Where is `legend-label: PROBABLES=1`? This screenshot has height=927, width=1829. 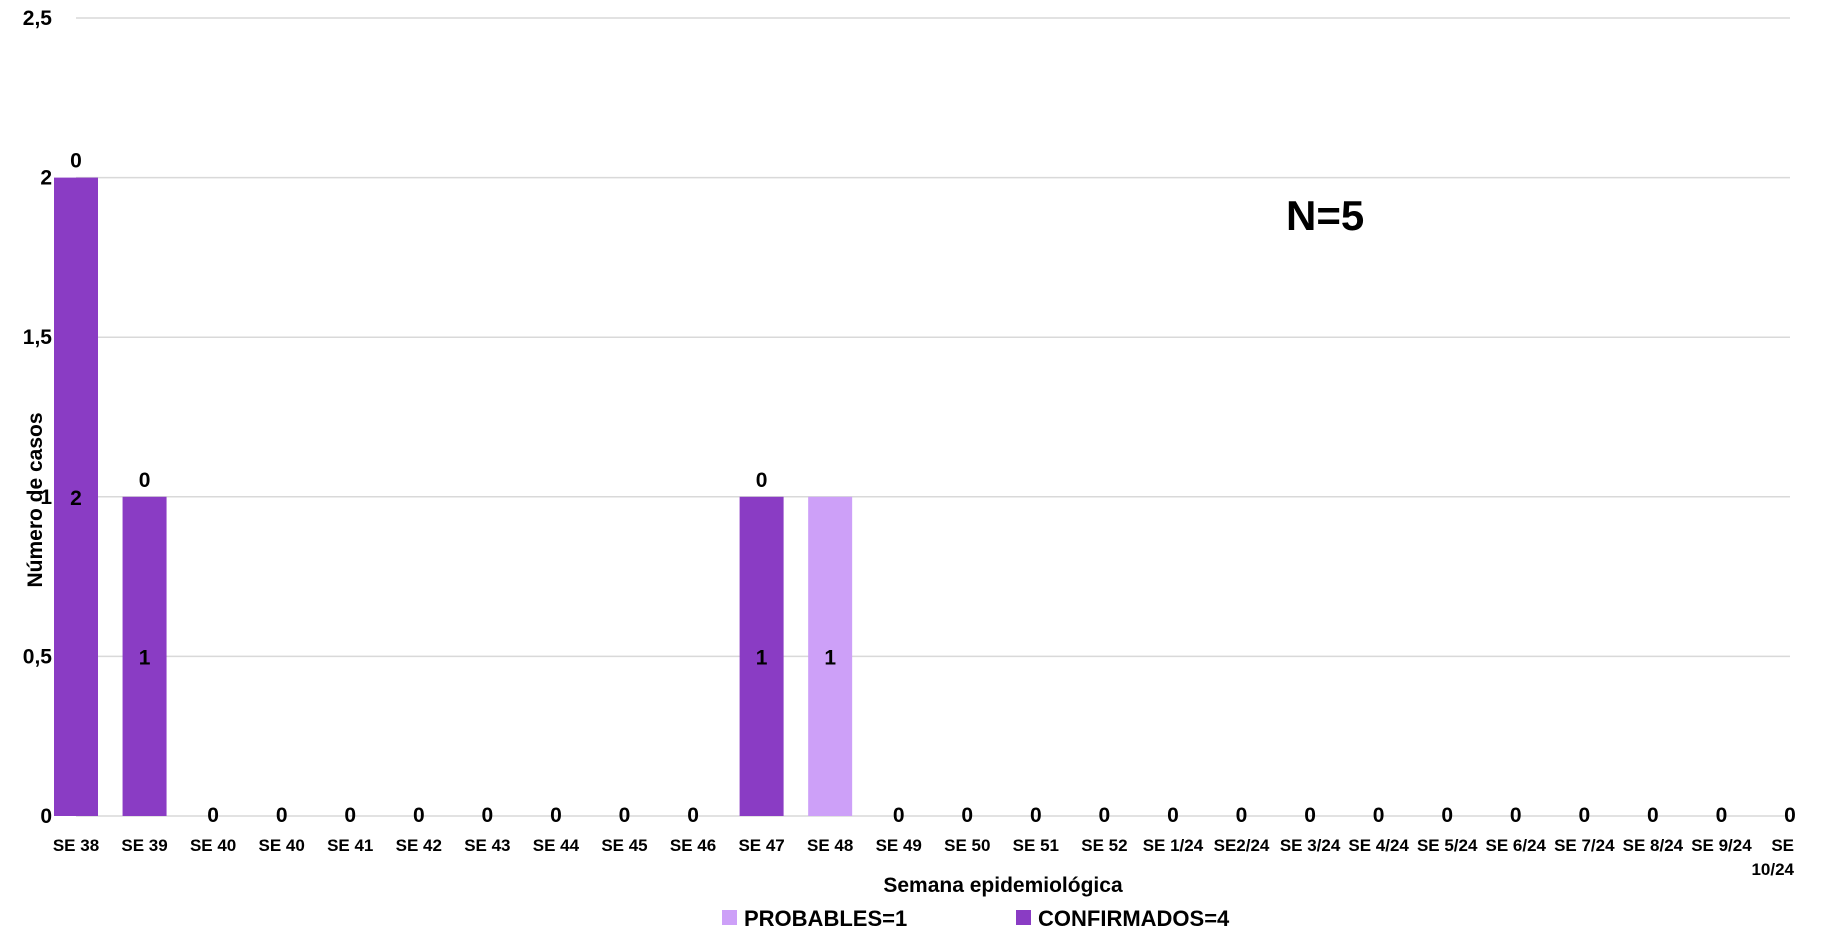 legend-label: PROBABLES=1 is located at coordinates (825, 916).